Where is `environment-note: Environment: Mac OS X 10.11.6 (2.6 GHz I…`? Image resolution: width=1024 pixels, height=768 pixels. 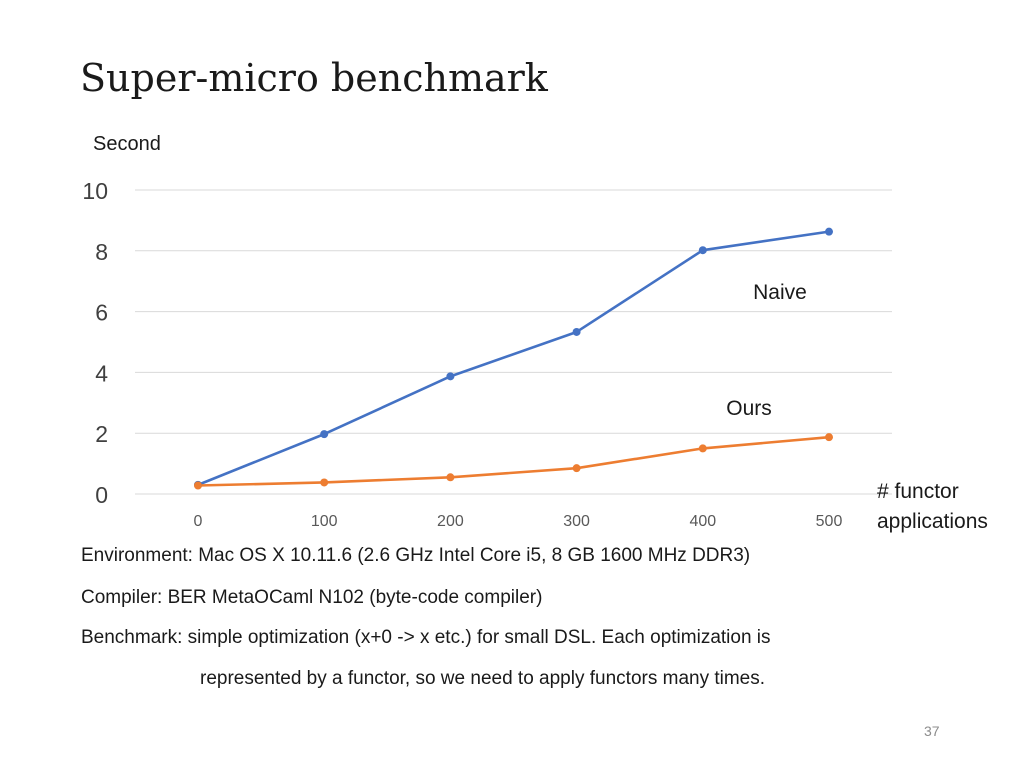
environment-note: Environment: Mac OS X 10.11.6 (2.6 GHz I… is located at coordinates (416, 555).